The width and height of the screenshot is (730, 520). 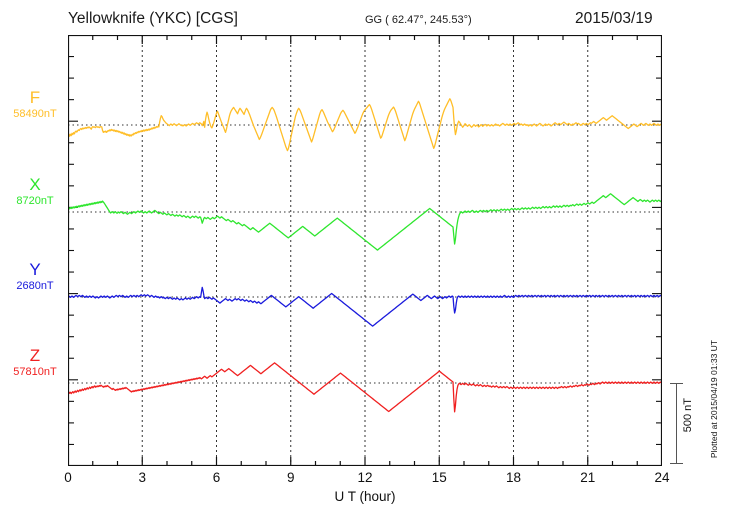 What do you see at coordinates (35, 269) in the screenshot?
I see `component-name: Y` at bounding box center [35, 269].